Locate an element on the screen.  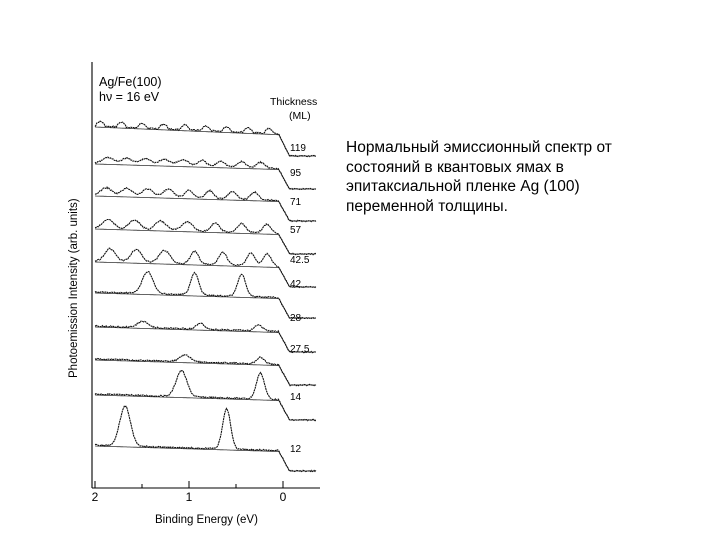
thickness-label-12: 12 is located at coordinates (296, 449).